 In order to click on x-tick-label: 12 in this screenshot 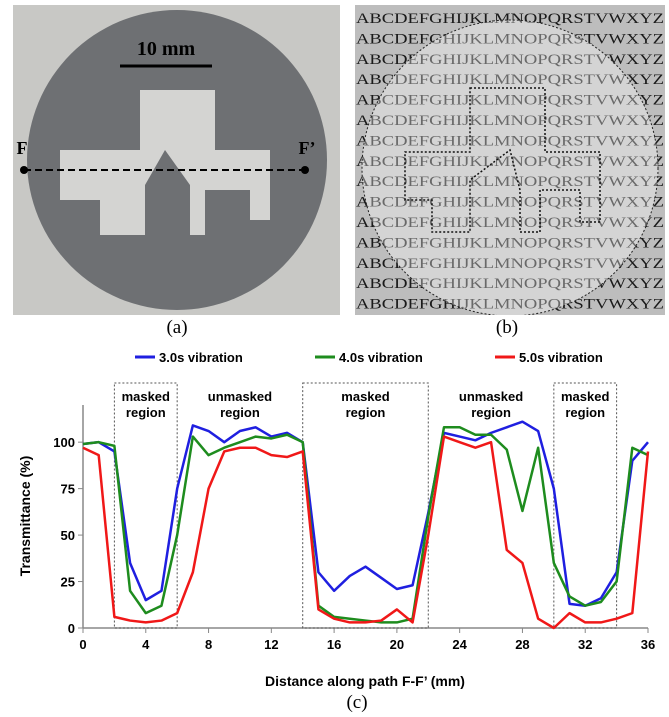, I will do `click(271, 644)`.